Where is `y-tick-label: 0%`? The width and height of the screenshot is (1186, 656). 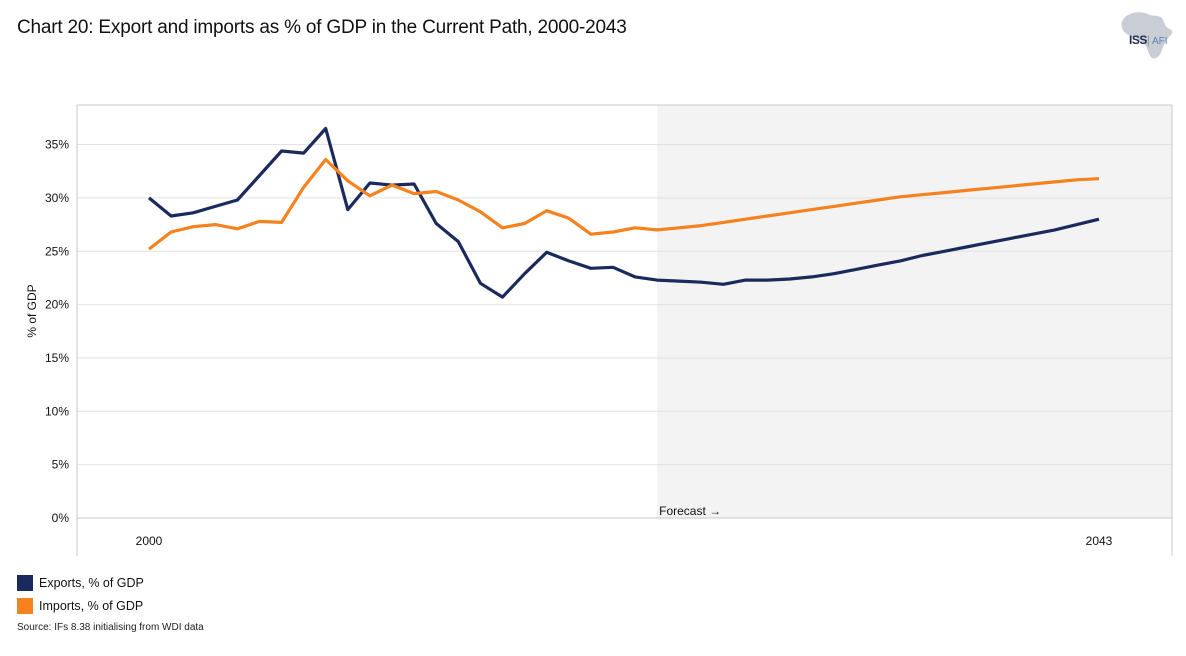
y-tick-label: 0% is located at coordinates (61, 518).